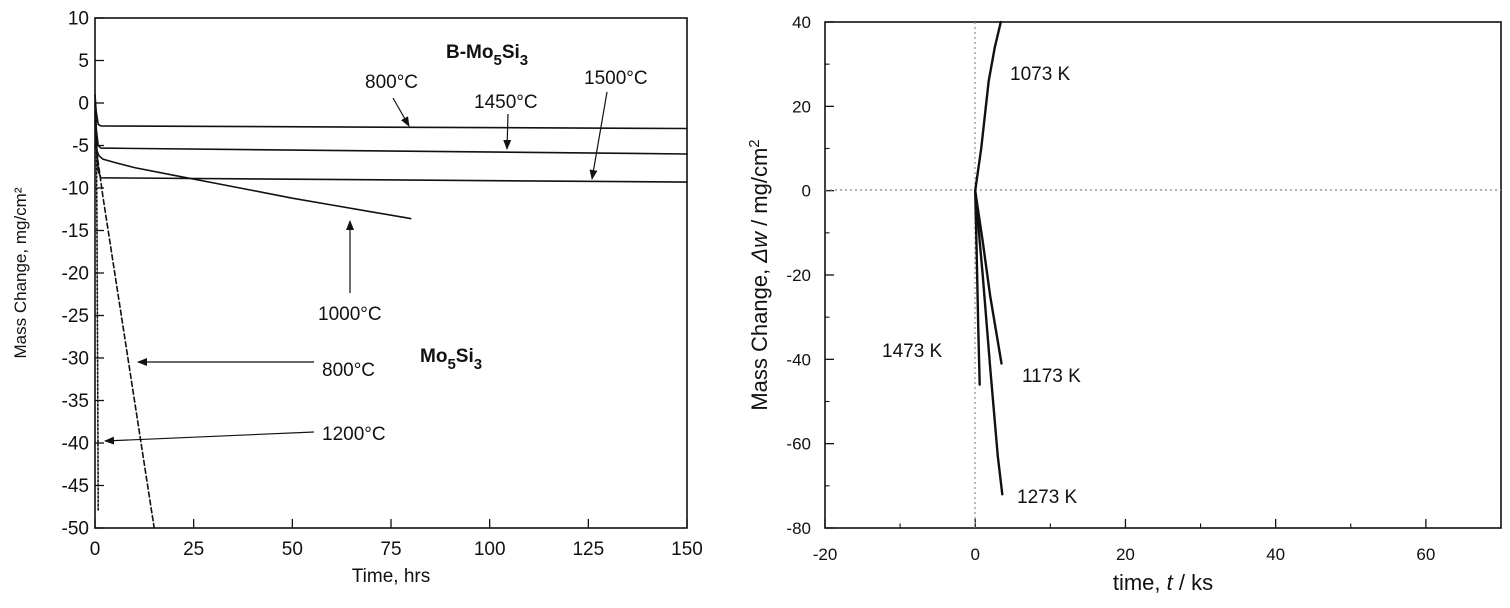  What do you see at coordinates (825, 554) in the screenshot?
I see `right-x-tick-label: -20` at bounding box center [825, 554].